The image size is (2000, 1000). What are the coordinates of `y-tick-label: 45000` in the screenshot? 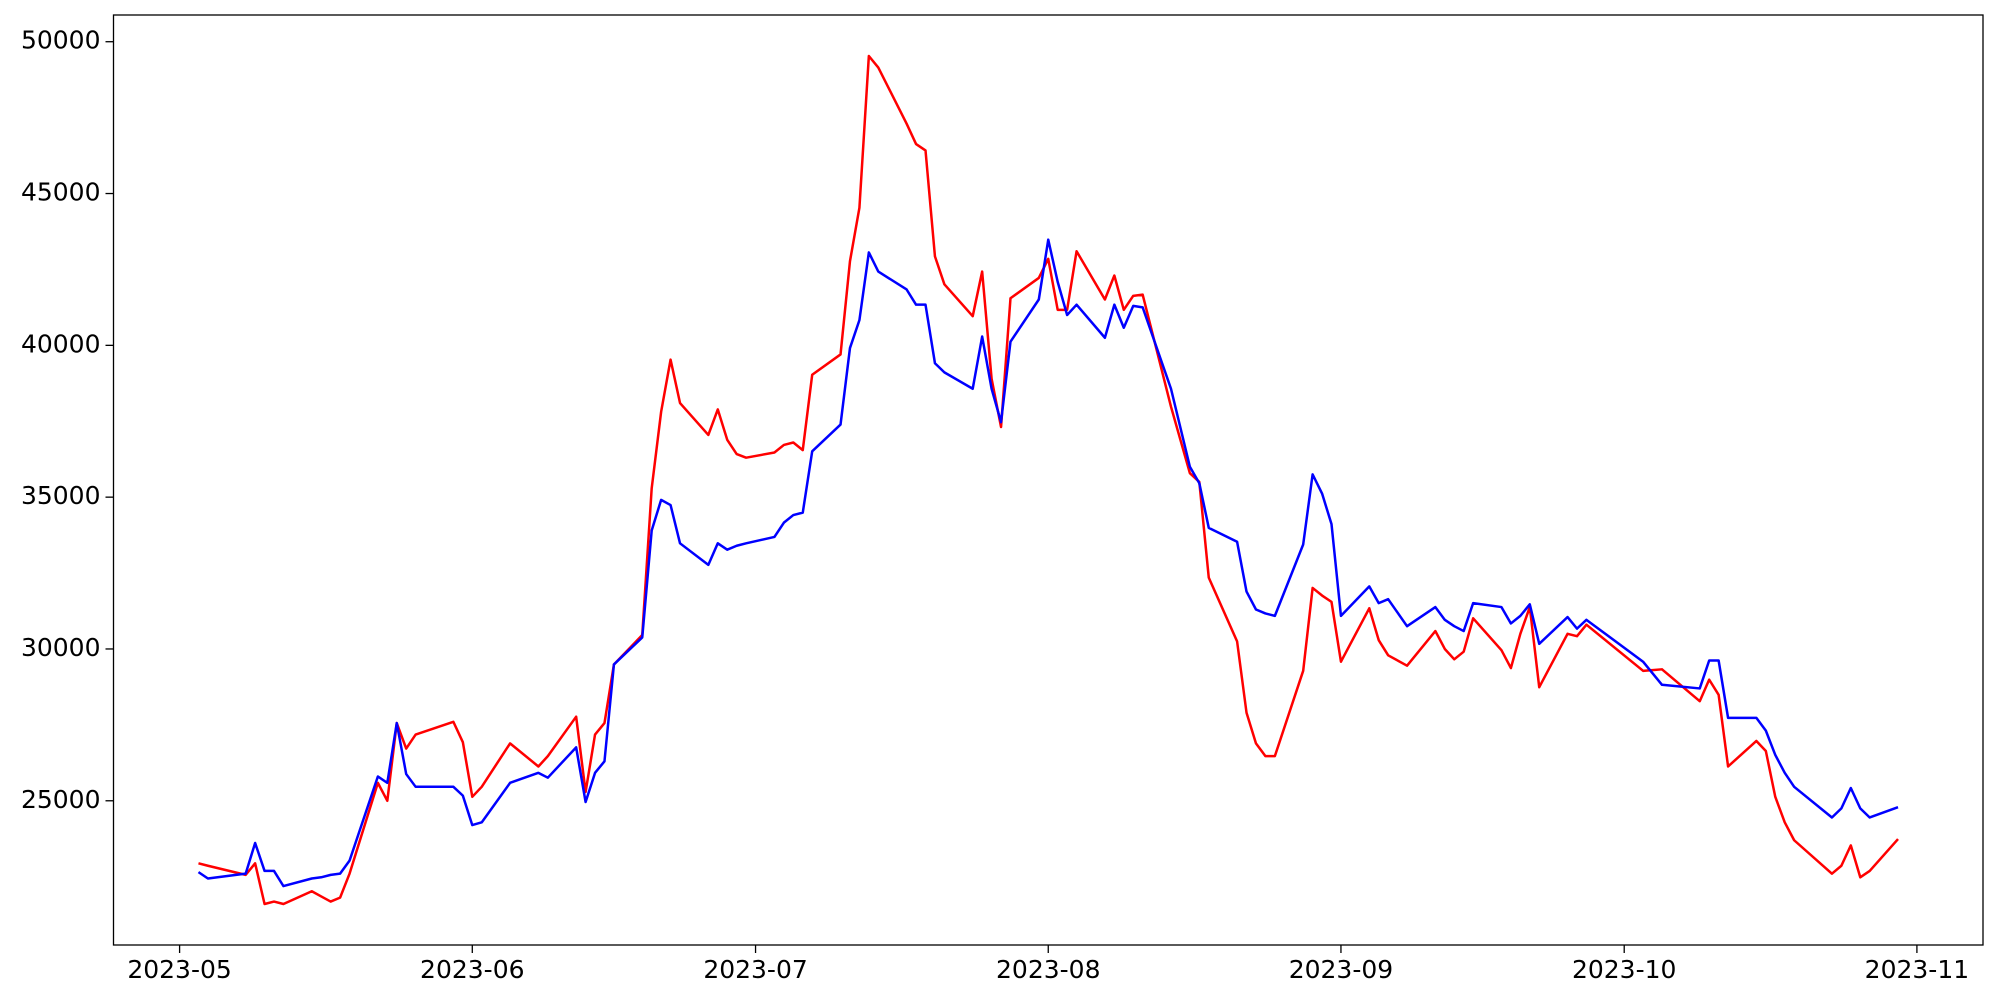 It's located at (61, 192).